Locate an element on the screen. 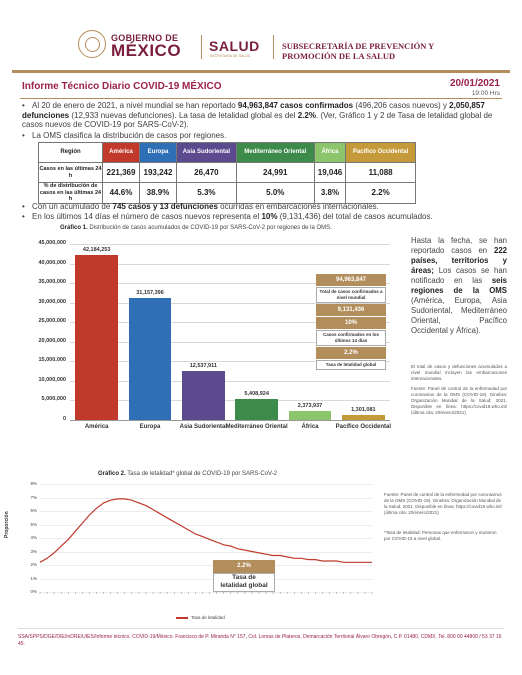 The image size is (522, 675). table-cell: 24,991 is located at coordinates (275, 172).